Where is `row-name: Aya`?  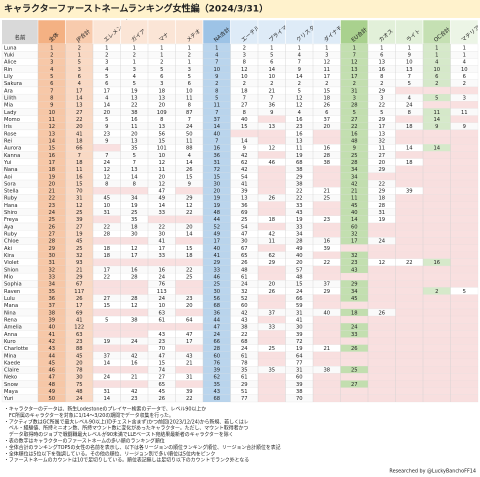
row-name: Aya is located at coordinates (8, 227).